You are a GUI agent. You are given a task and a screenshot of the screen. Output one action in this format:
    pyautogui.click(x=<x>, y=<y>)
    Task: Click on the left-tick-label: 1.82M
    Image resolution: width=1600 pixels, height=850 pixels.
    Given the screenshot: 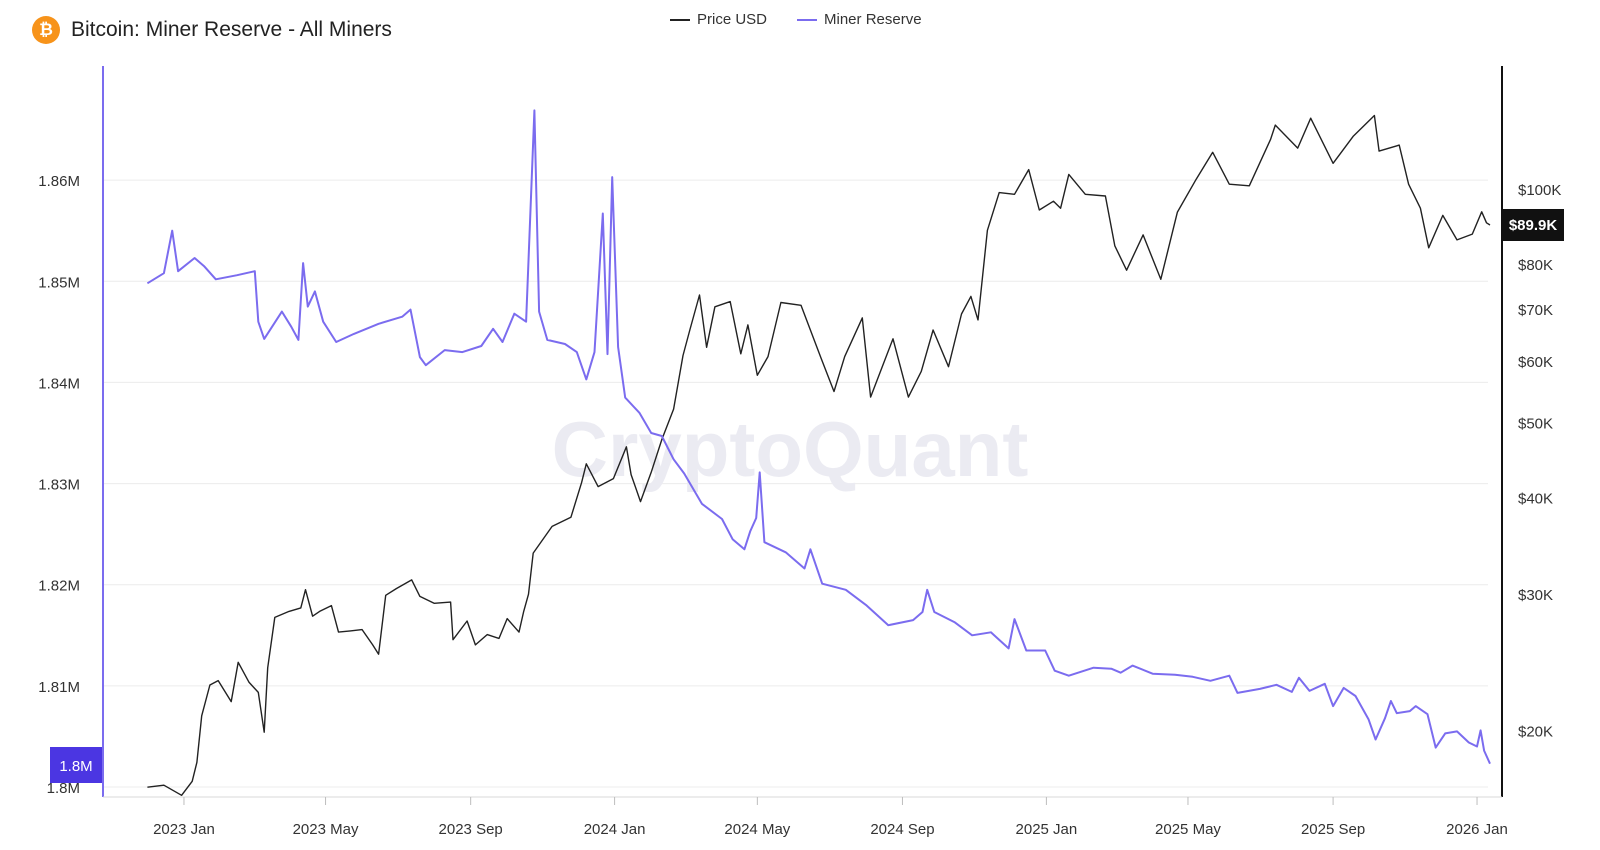 What is the action you would take?
    pyautogui.click(x=59, y=586)
    